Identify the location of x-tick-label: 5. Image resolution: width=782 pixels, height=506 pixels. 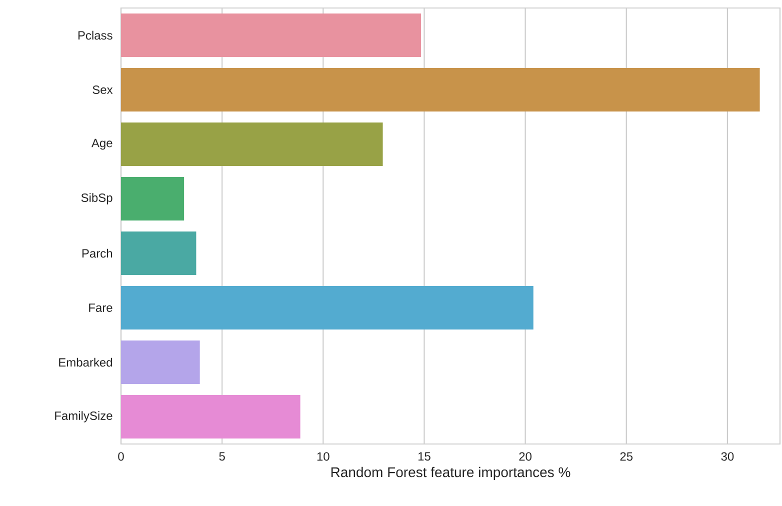
(222, 456).